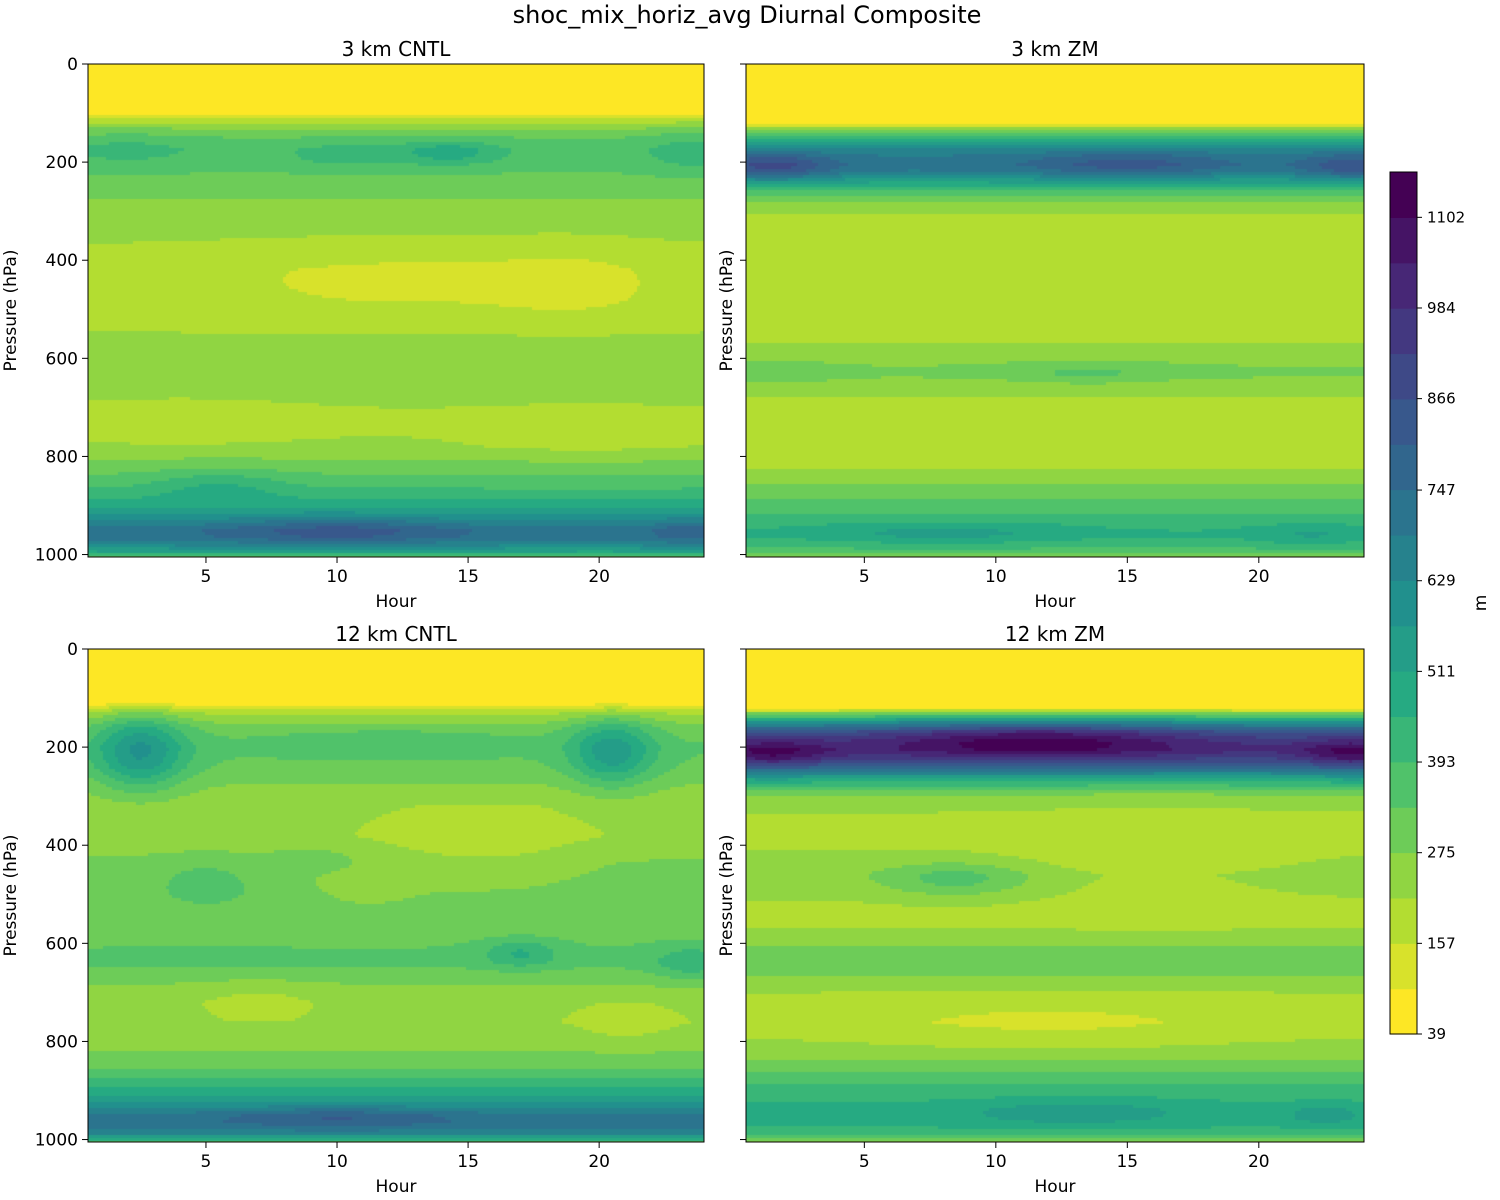 The width and height of the screenshot is (1500, 1200). I want to click on colorbar-tick-label: 629, so click(1441, 581).